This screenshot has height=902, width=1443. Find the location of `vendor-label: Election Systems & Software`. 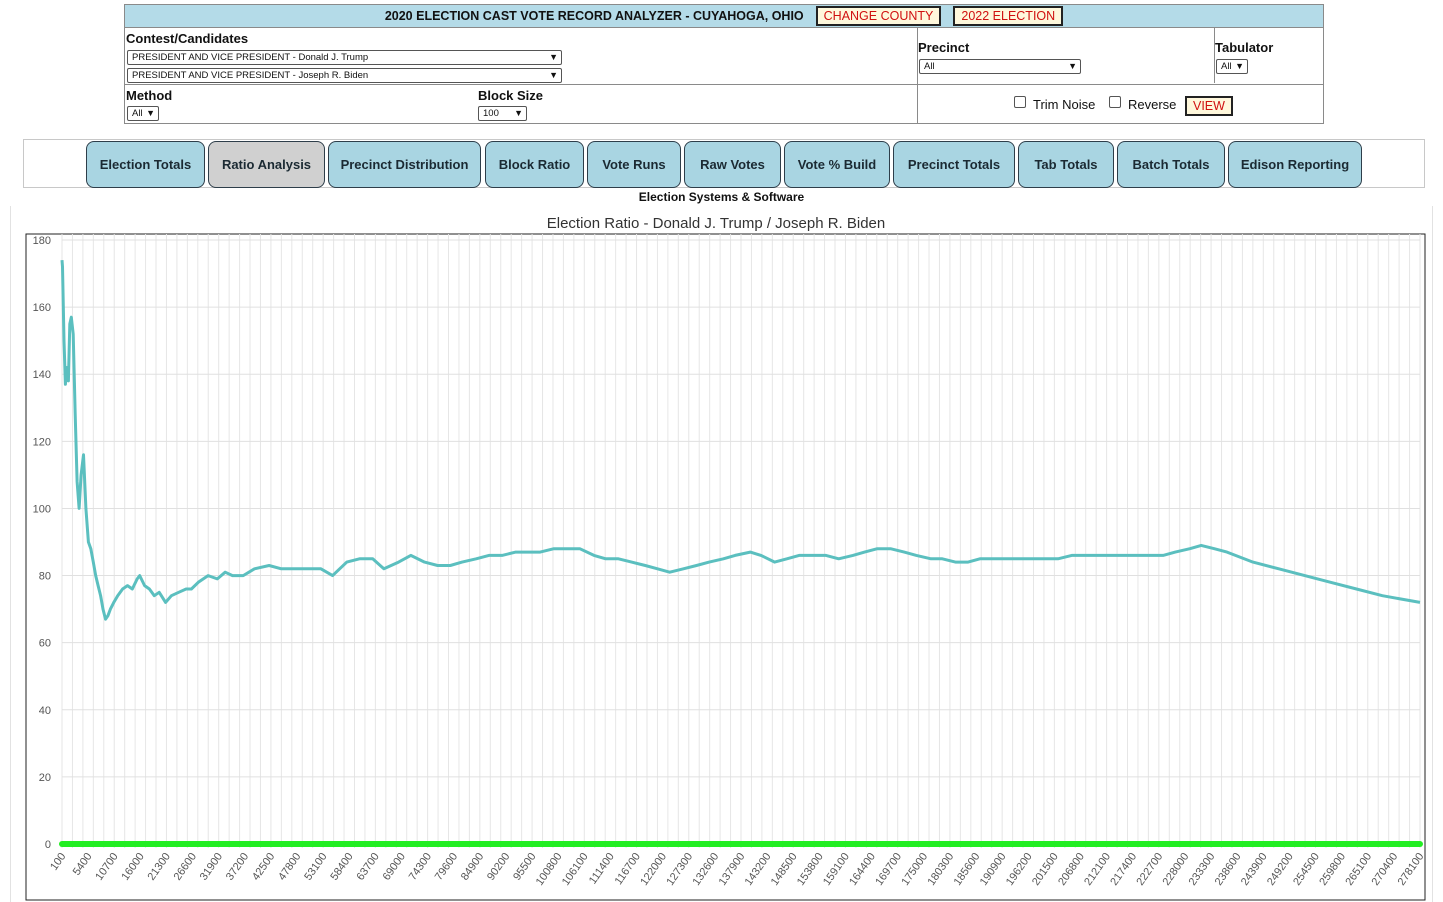

vendor-label: Election Systems & Software is located at coordinates (721, 197).